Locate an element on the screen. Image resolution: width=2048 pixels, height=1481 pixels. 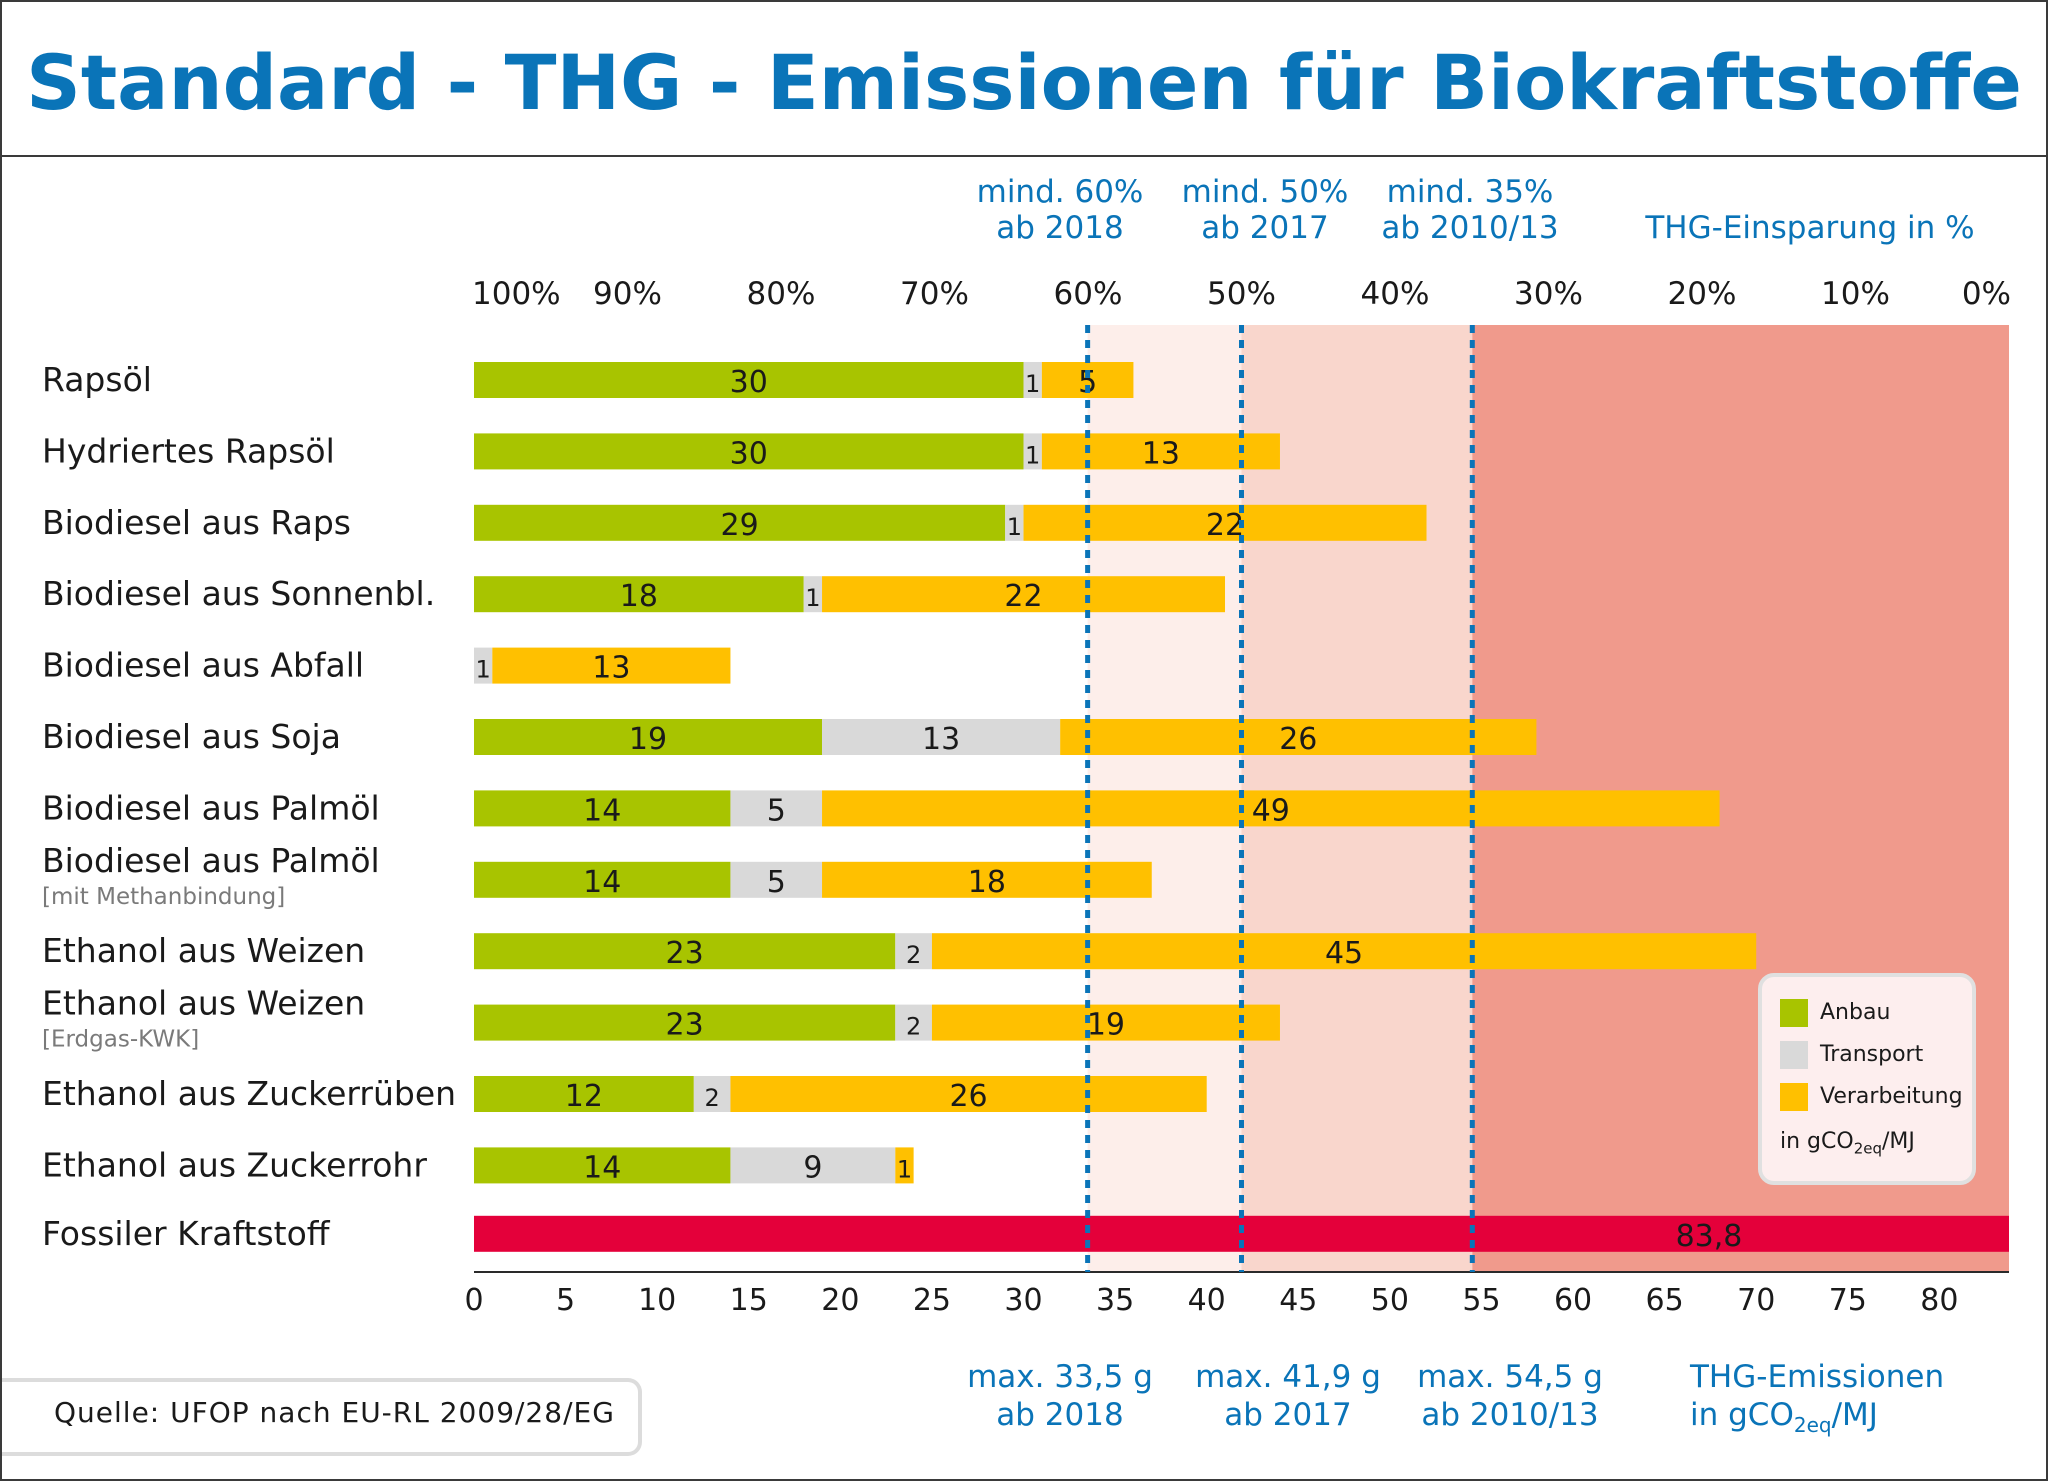
bar-label-5-transport: 13 is located at coordinates (941, 739).